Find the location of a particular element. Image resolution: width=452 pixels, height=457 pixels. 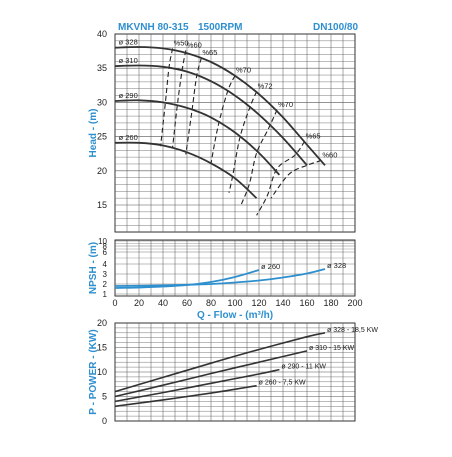

power-ytick-label: 20 is located at coordinates (102, 323).